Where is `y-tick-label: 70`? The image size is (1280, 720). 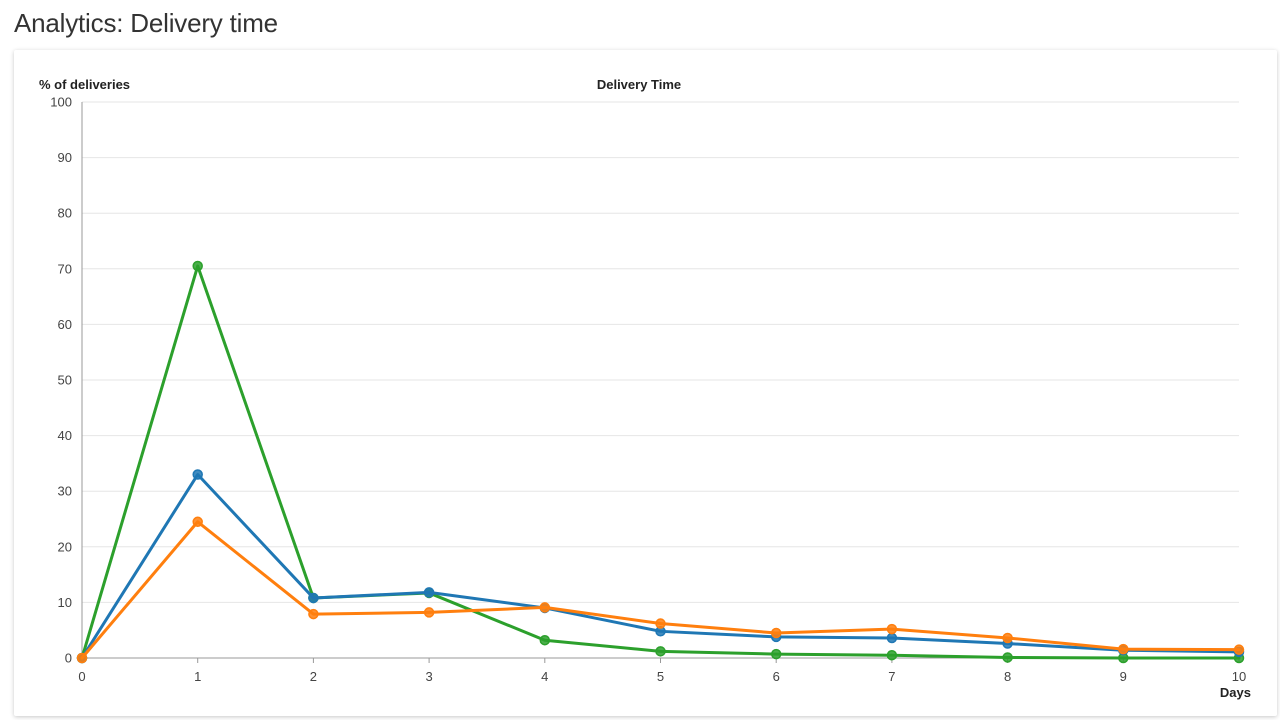 y-tick-label: 70 is located at coordinates (65, 268).